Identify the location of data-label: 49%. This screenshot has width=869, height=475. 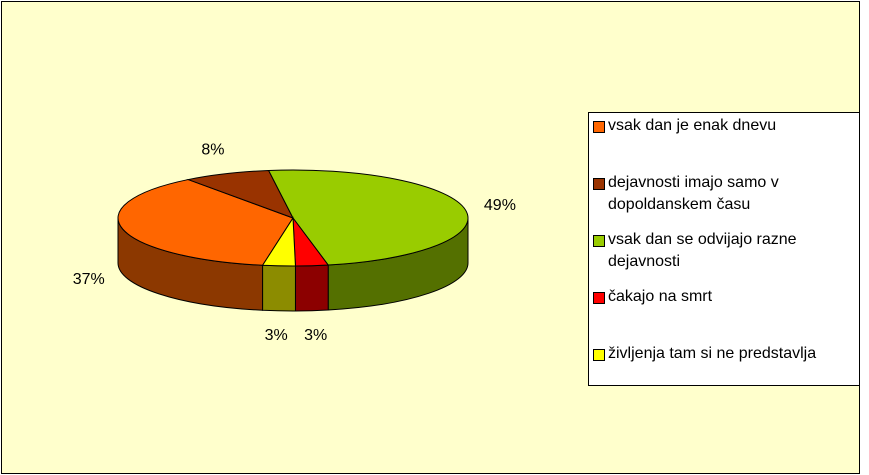
(500, 205).